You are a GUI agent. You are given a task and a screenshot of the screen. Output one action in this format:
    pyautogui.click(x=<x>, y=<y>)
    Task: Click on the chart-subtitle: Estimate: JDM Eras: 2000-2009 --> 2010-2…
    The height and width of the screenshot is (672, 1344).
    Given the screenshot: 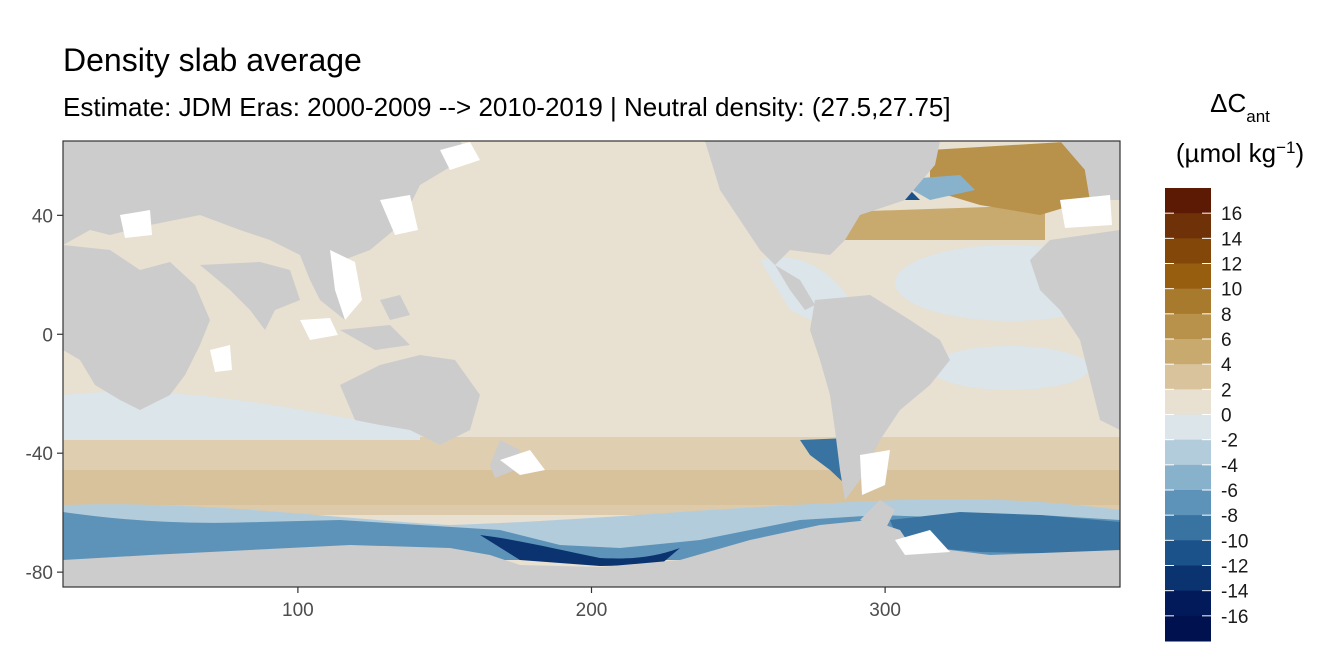 What is the action you would take?
    pyautogui.click(x=507, y=107)
    